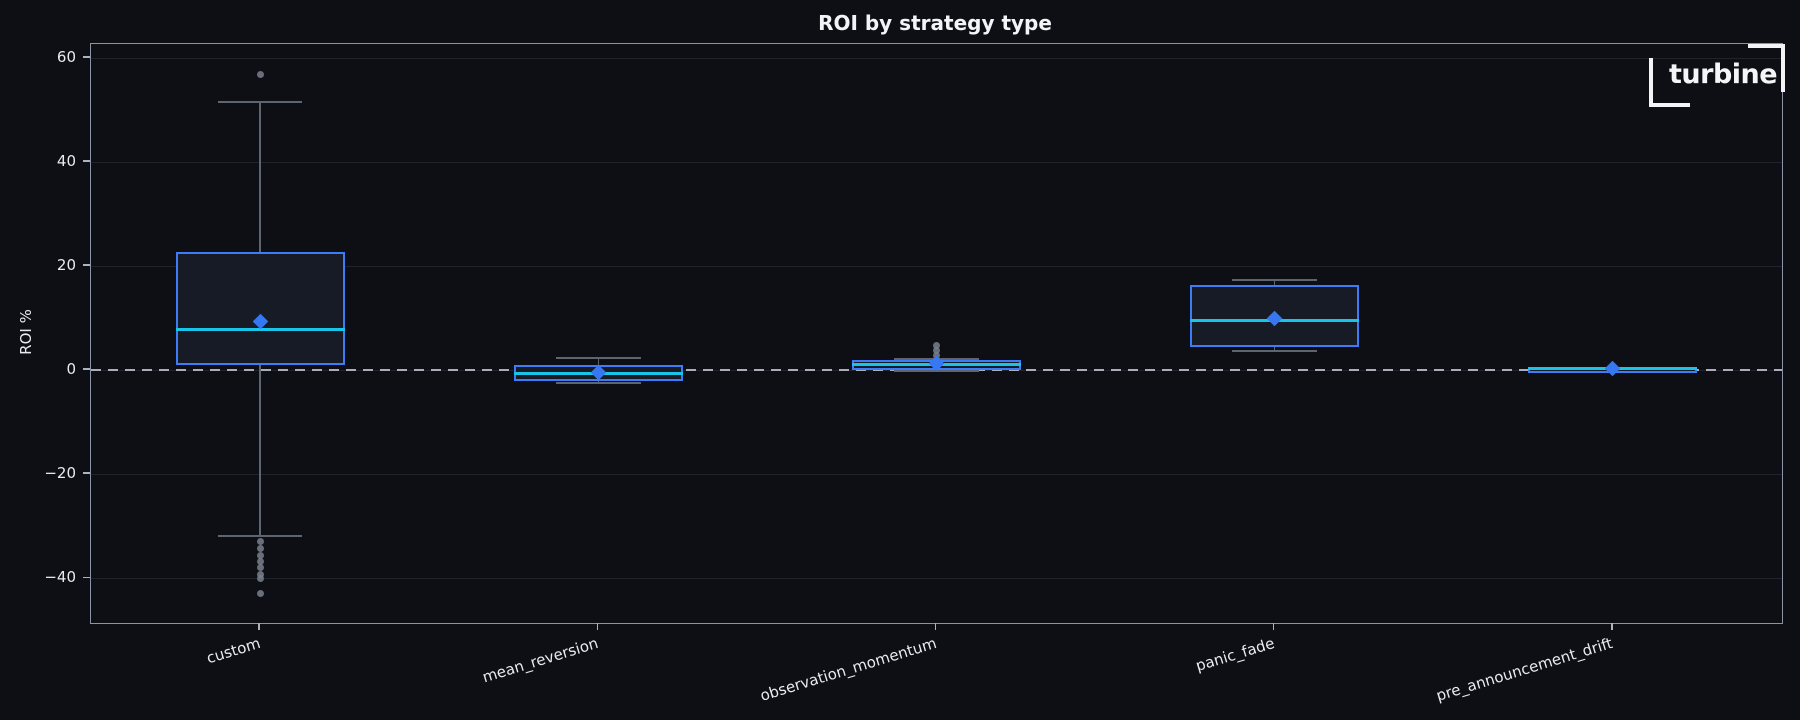  I want to click on whisker-cap-high-mean_reversion, so click(598, 358).